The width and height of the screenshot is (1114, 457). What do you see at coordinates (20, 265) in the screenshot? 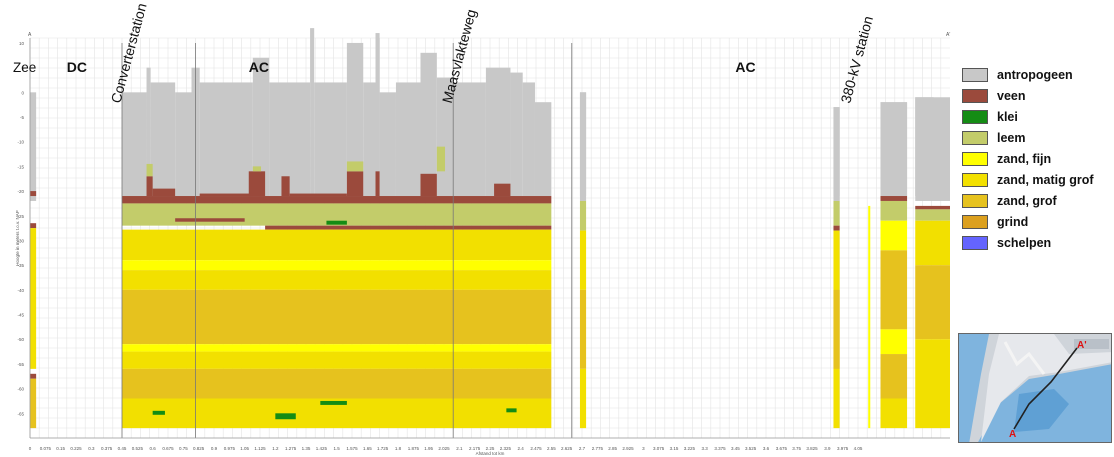
I see `y-tick-label: -35` at bounding box center [20, 265].